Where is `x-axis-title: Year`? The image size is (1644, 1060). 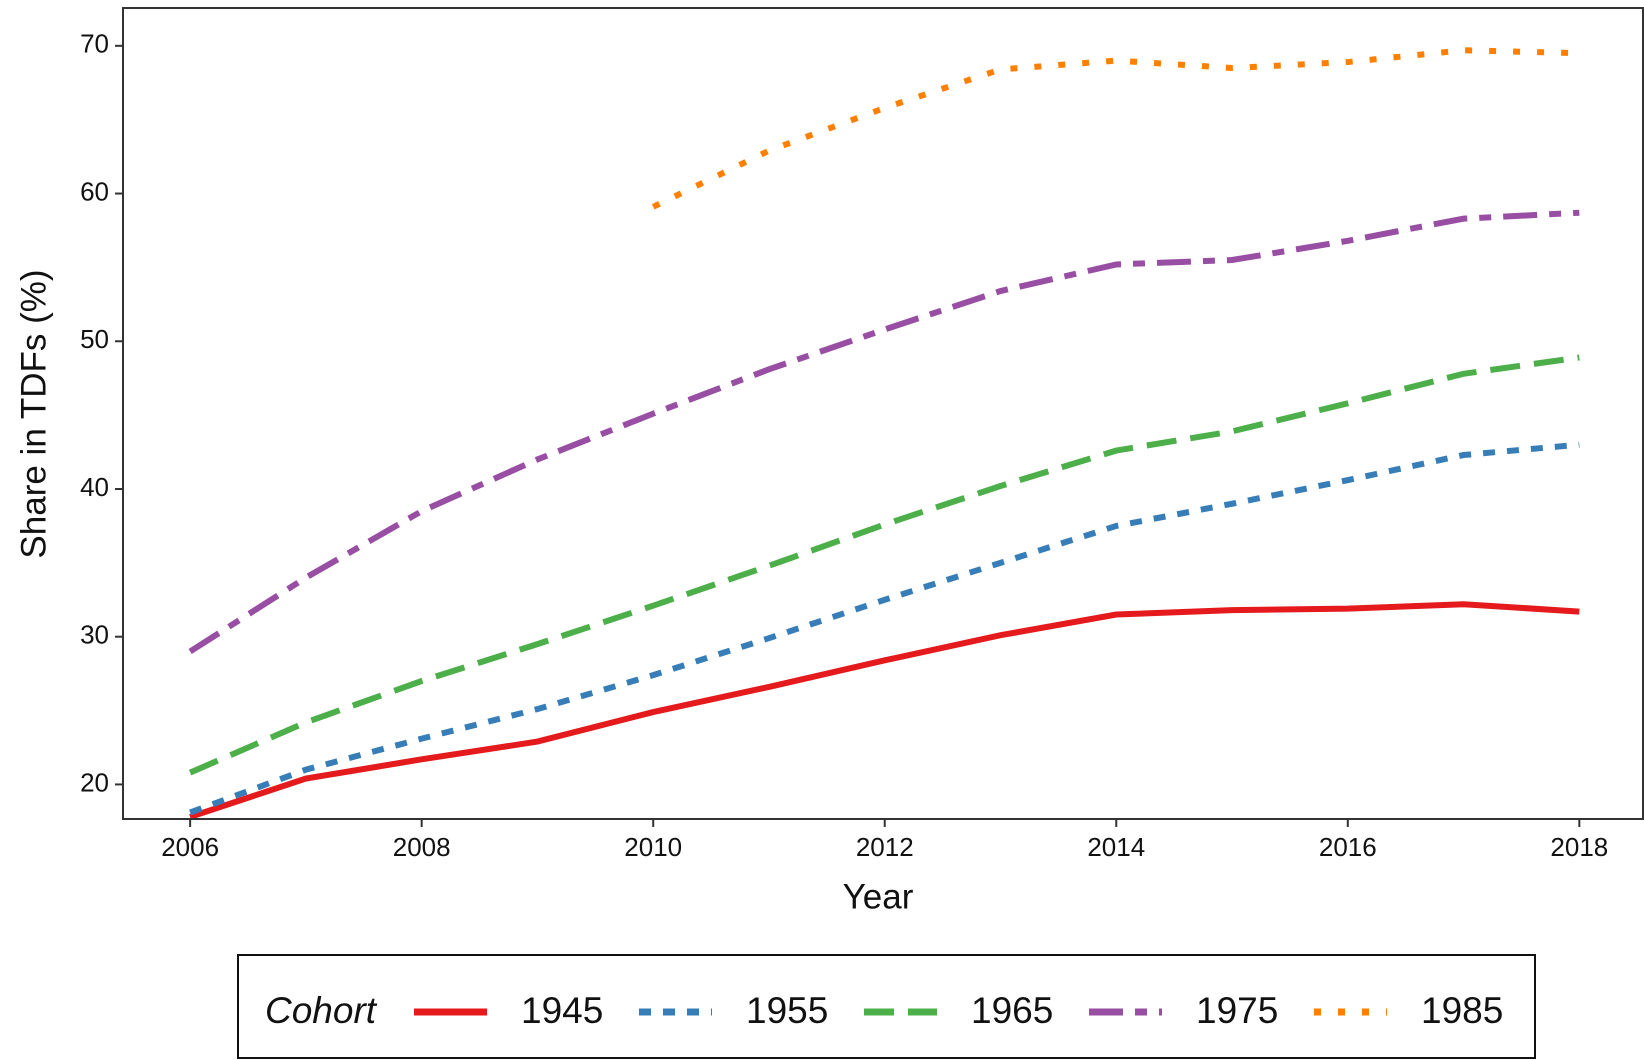 x-axis-title: Year is located at coordinates (878, 896).